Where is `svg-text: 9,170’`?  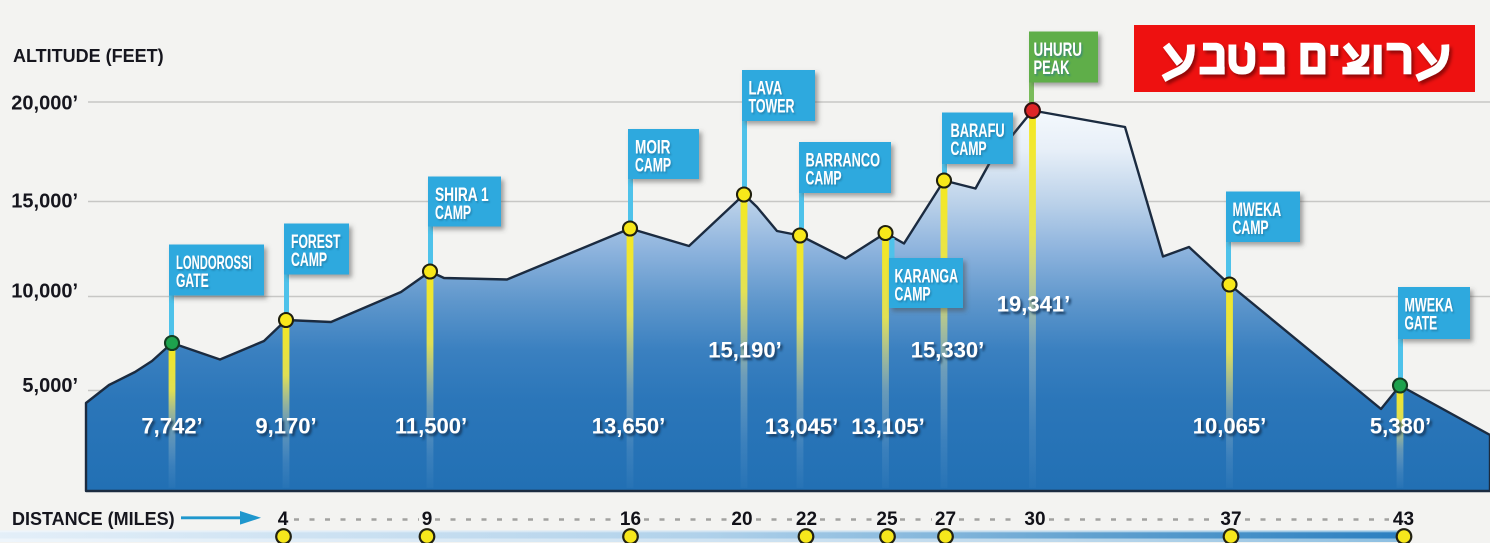
svg-text: 9,170’ is located at coordinates (285, 426).